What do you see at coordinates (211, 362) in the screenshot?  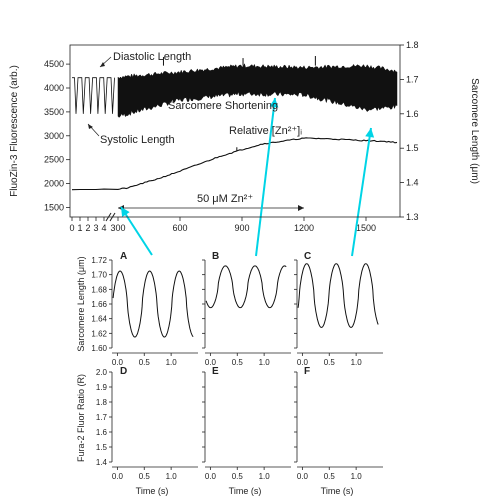 I see `panel-b-x-tick-label: 0.0` at bounding box center [211, 362].